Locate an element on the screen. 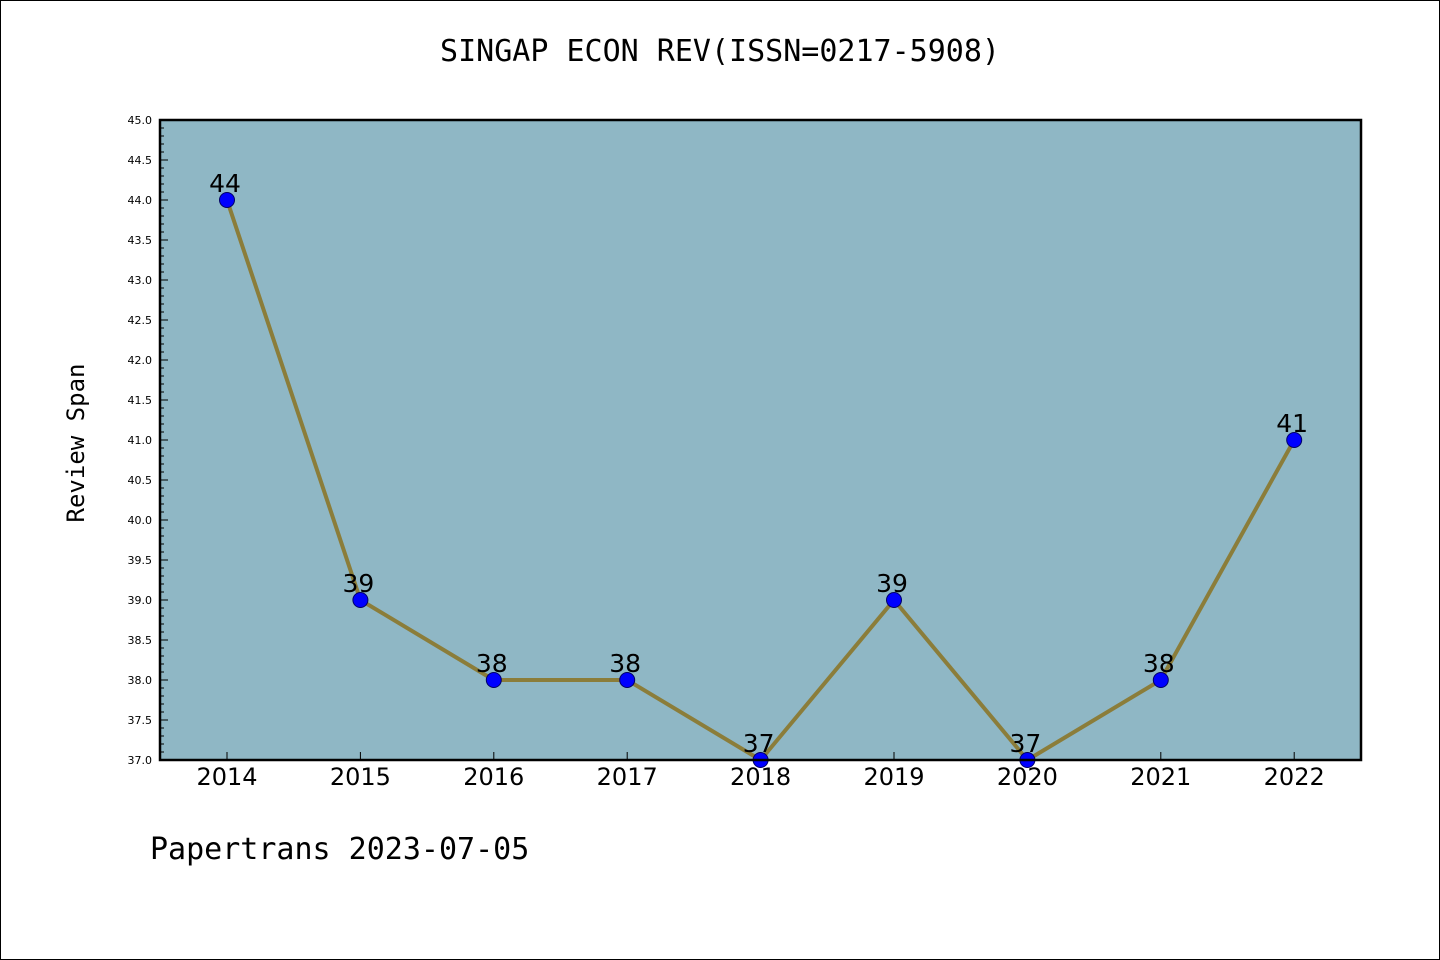 This screenshot has width=1440, height=960. x-axis: 2014 2015 2016 2017 2018 2019 2020 2021 2022 is located at coordinates (760, 771).